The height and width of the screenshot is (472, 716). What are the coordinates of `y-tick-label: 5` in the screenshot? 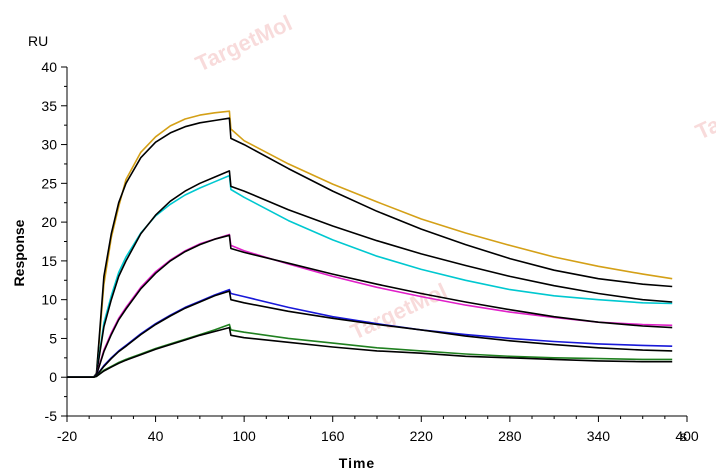 It's located at (53, 338).